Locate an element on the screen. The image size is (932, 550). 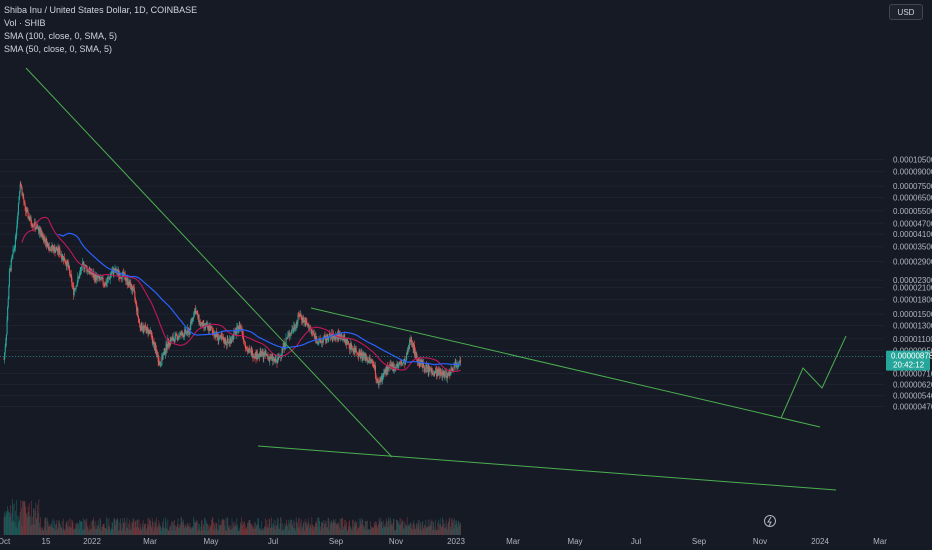
sma100-indicator-label: SMA (100, close, 0, SMA, 5) is located at coordinates (61, 36).